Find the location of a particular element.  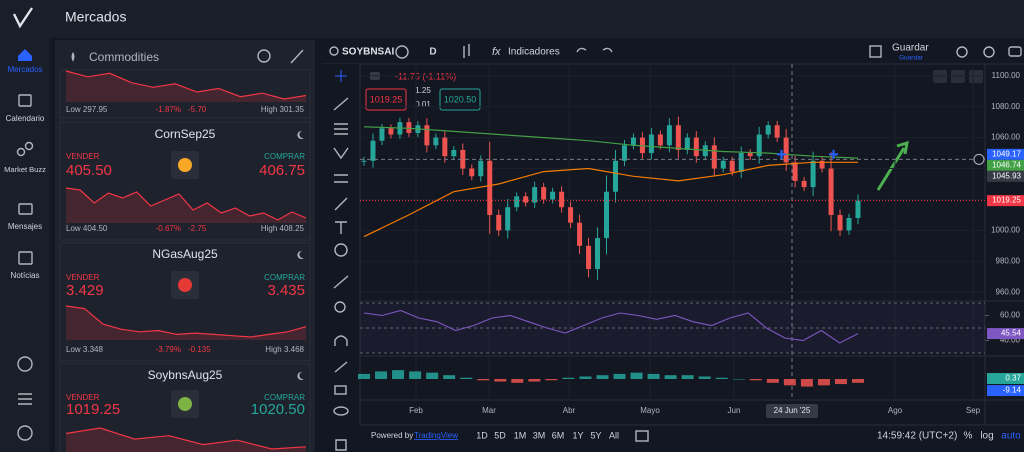

fib-tool is located at coordinates (341, 129).